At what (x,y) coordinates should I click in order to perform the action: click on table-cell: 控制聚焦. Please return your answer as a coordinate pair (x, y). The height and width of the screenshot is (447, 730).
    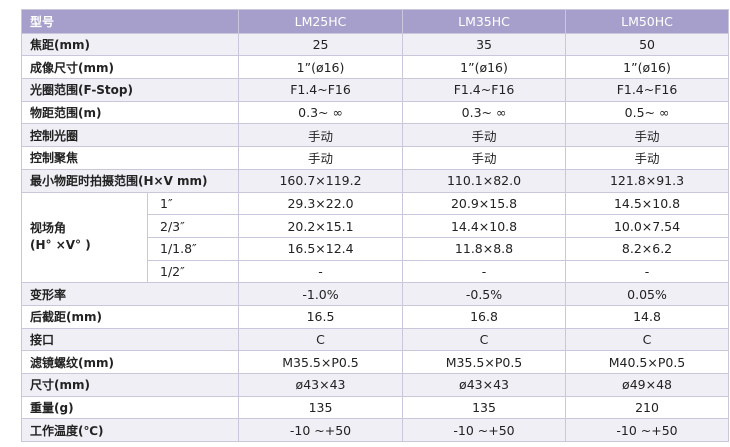
    Looking at the image, I should click on (130, 158).